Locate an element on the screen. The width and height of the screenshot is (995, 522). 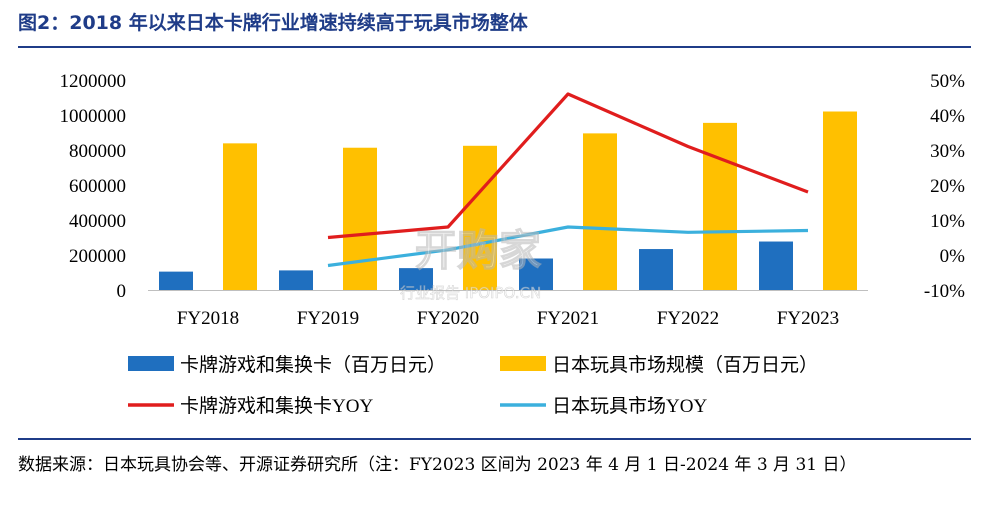
x-axis-tick-label: FY2021 is located at coordinates (568, 318).